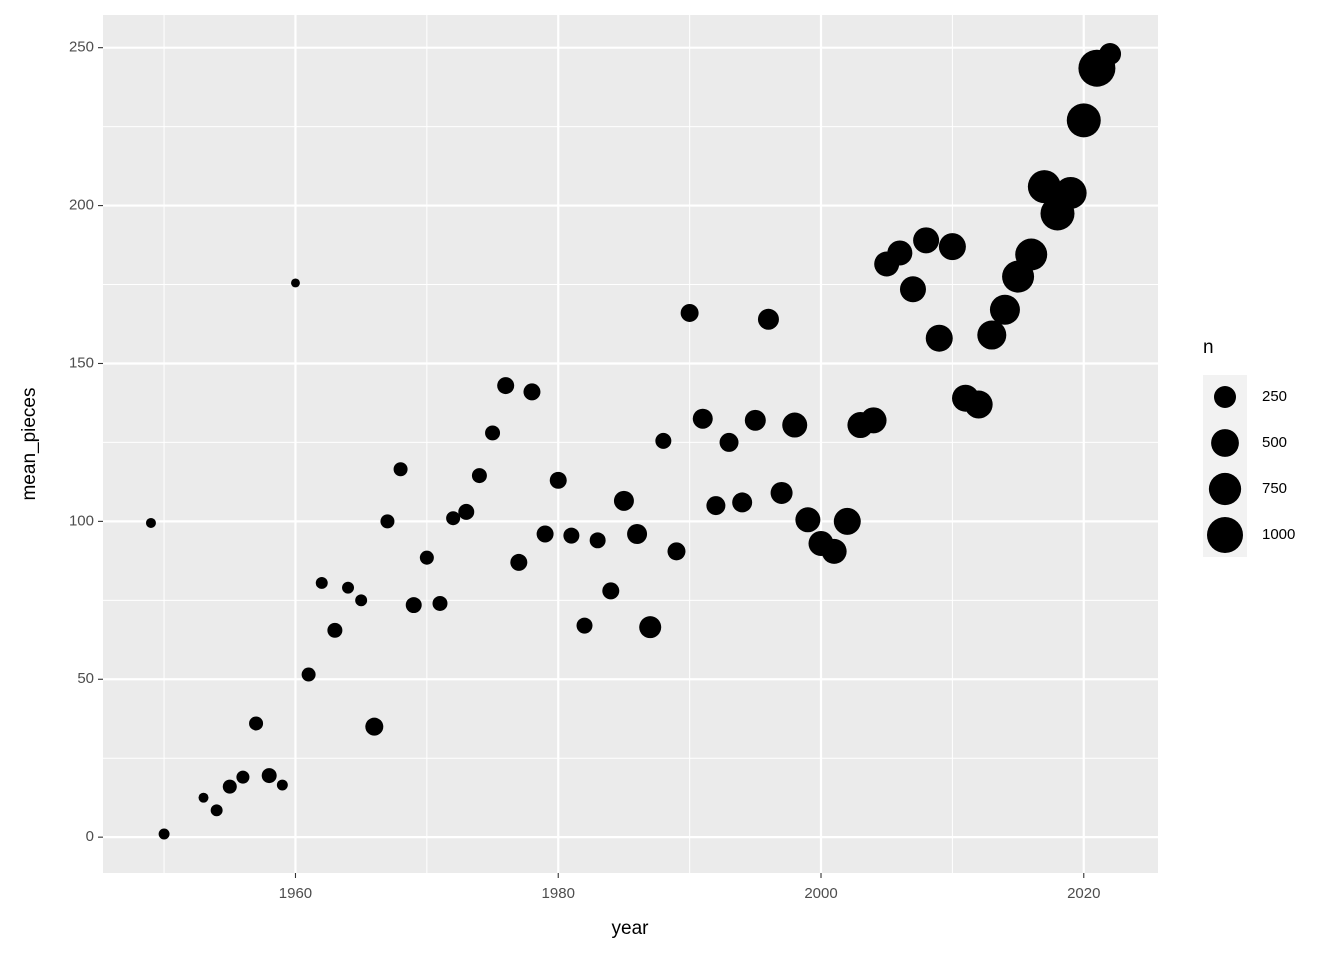 Image resolution: width=1344 pixels, height=960 pixels. Describe the element at coordinates (1274, 396) in the screenshot. I see `legend-label: 250` at that location.